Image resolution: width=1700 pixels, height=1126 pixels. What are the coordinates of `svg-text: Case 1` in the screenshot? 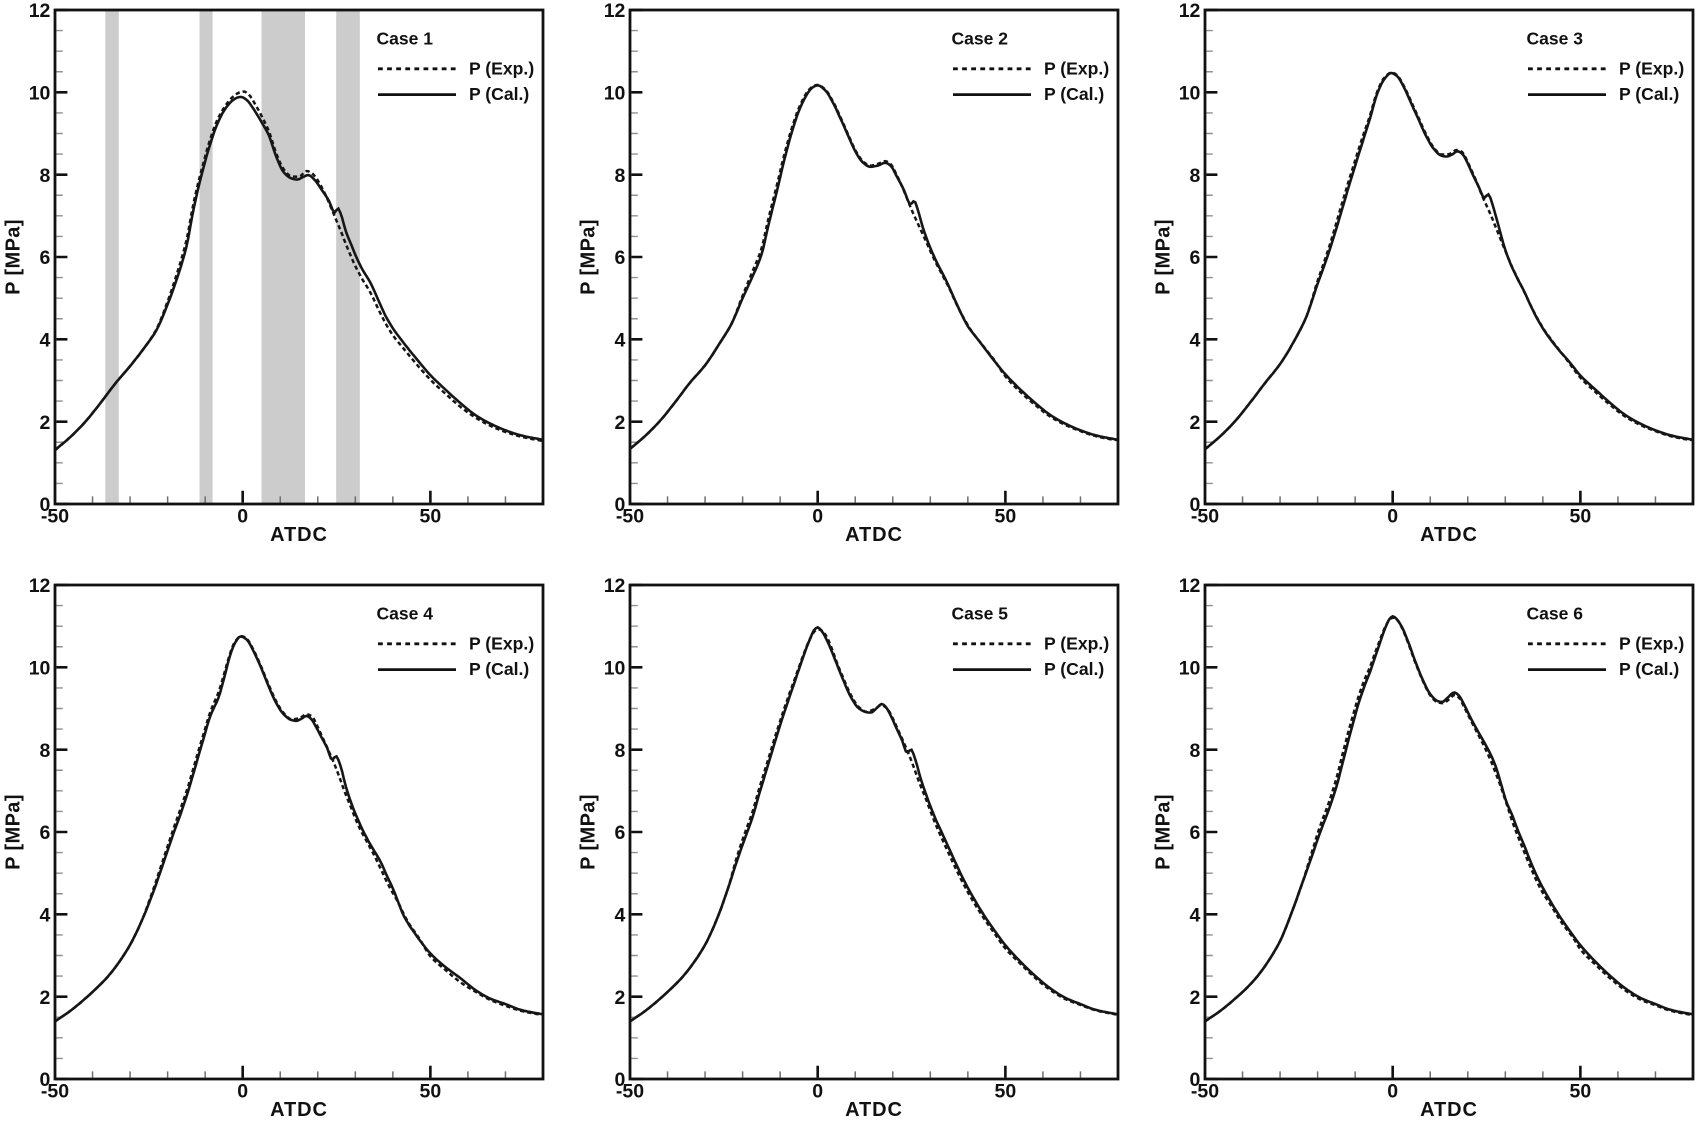 It's located at (405, 39).